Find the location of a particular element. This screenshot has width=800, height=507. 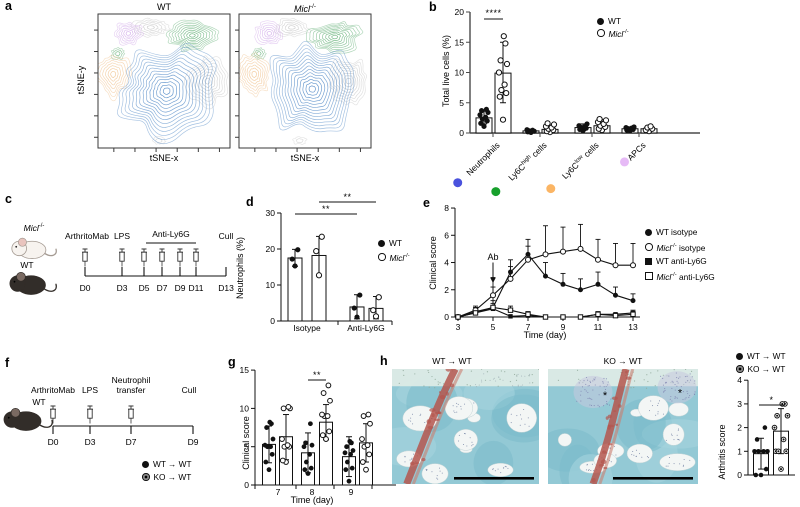

svg-text: 1 is located at coordinates (739, 451).